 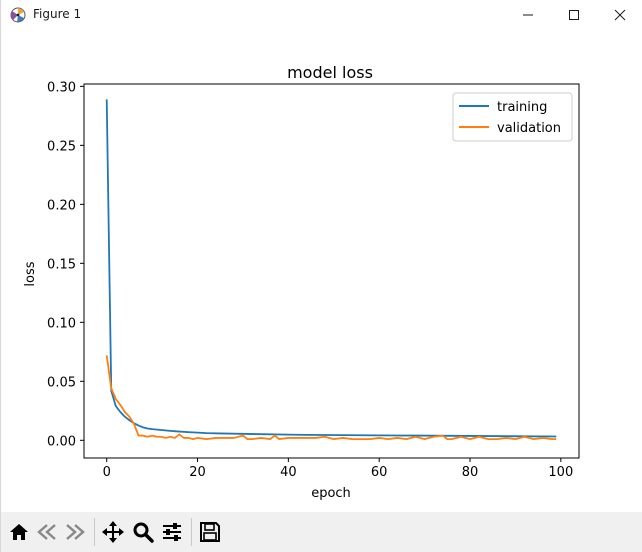 I want to click on minimize-button, so click(x=528, y=15).